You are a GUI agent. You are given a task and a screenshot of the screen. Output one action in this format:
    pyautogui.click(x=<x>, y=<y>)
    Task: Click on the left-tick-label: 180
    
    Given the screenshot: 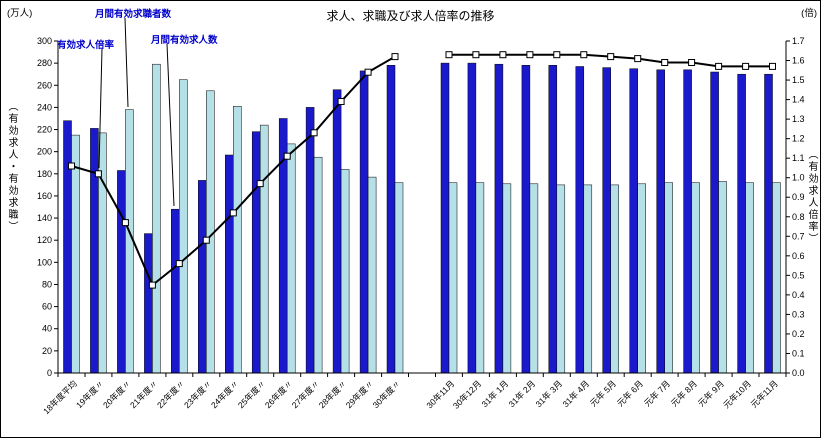 What is the action you would take?
    pyautogui.click(x=44, y=174)
    